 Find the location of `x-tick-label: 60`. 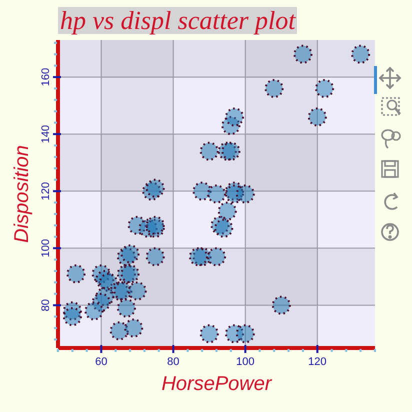

x-tick-label: 60 is located at coordinates (101, 362).